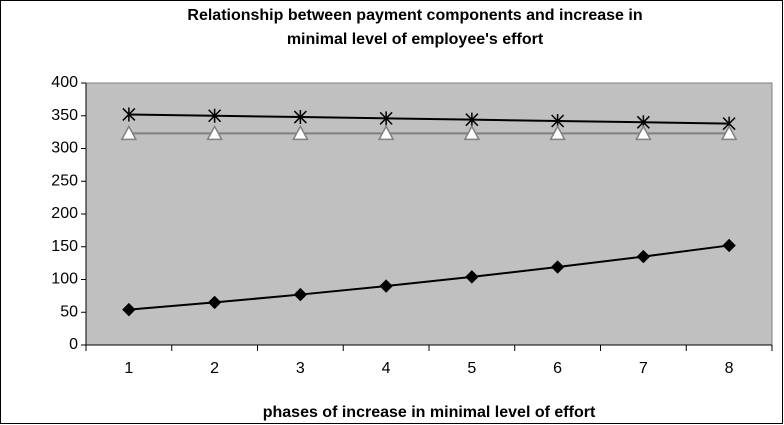 This screenshot has width=784, height=425. What do you see at coordinates (64, 148) in the screenshot?
I see `y-tick-label: 300` at bounding box center [64, 148].